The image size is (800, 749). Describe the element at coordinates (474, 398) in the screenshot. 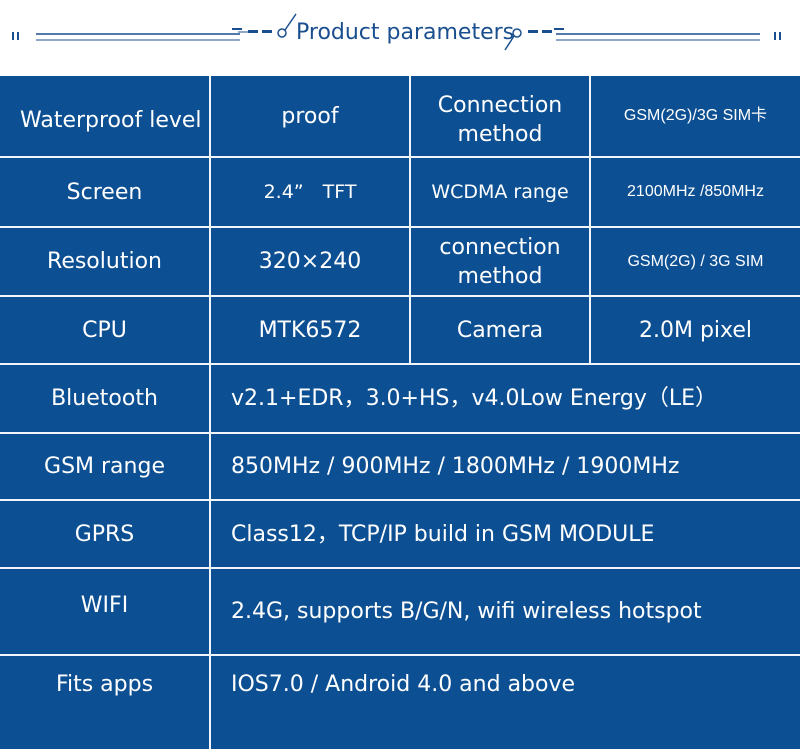

I see `param-value-bluetooth: v2.1+EDR，3.0+HS，v4.0Low Energy（LE）` at that location.